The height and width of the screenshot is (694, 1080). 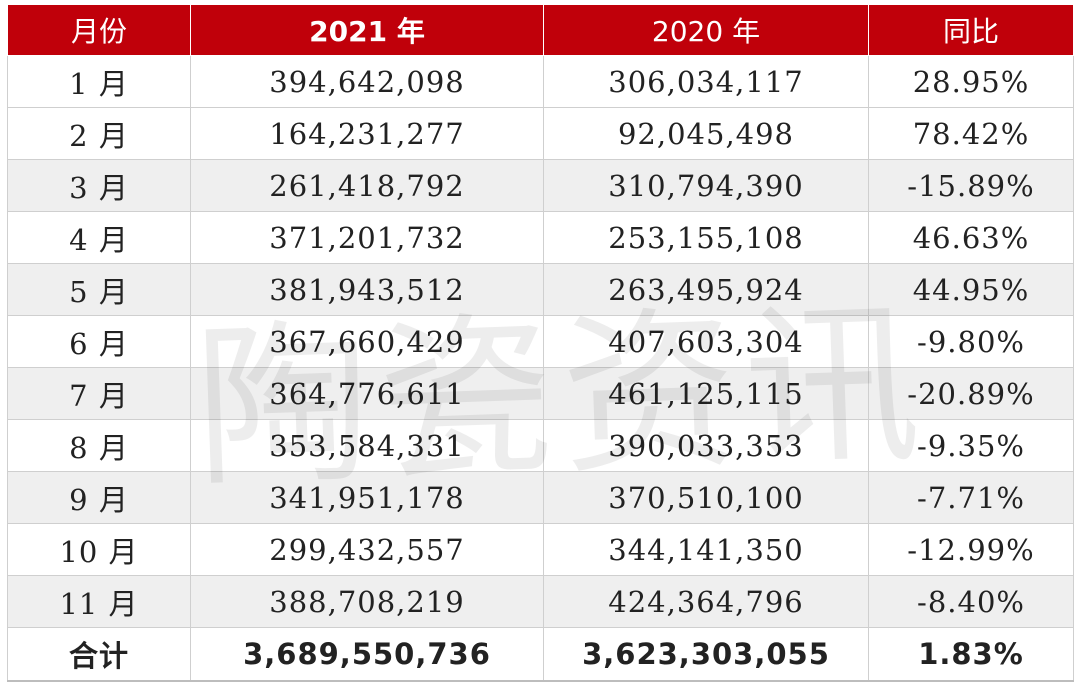 What do you see at coordinates (706, 549) in the screenshot?
I see `cell-2020: 344,141,350` at bounding box center [706, 549].